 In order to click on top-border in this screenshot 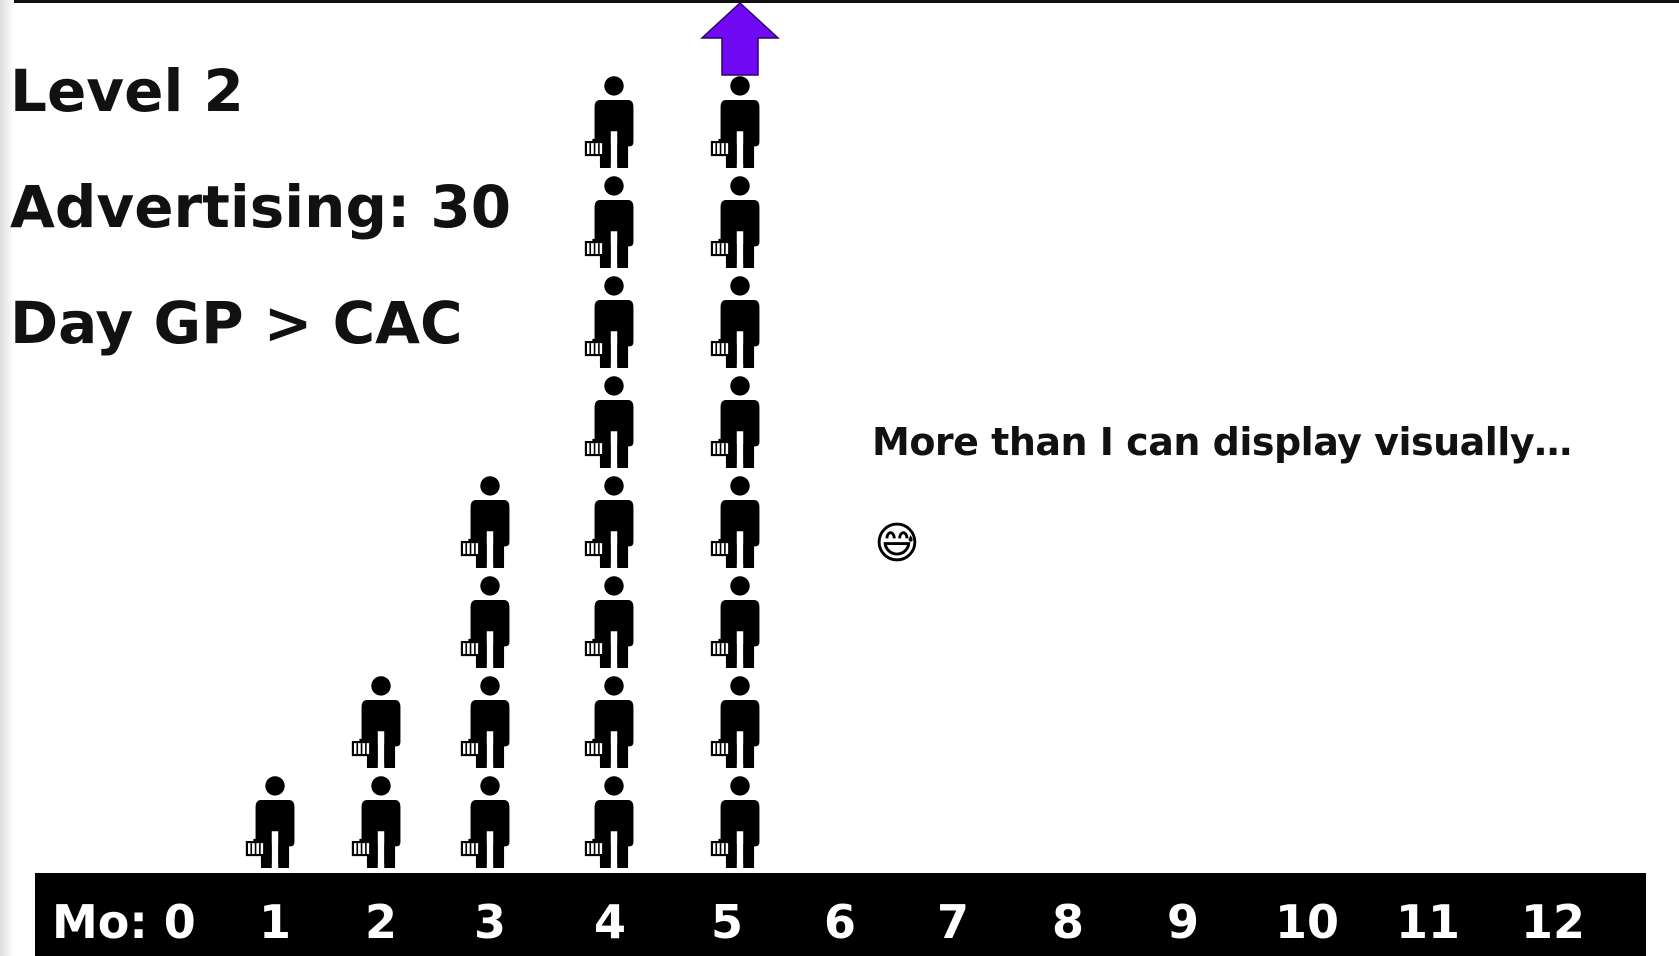, I will do `click(839, 1)`.